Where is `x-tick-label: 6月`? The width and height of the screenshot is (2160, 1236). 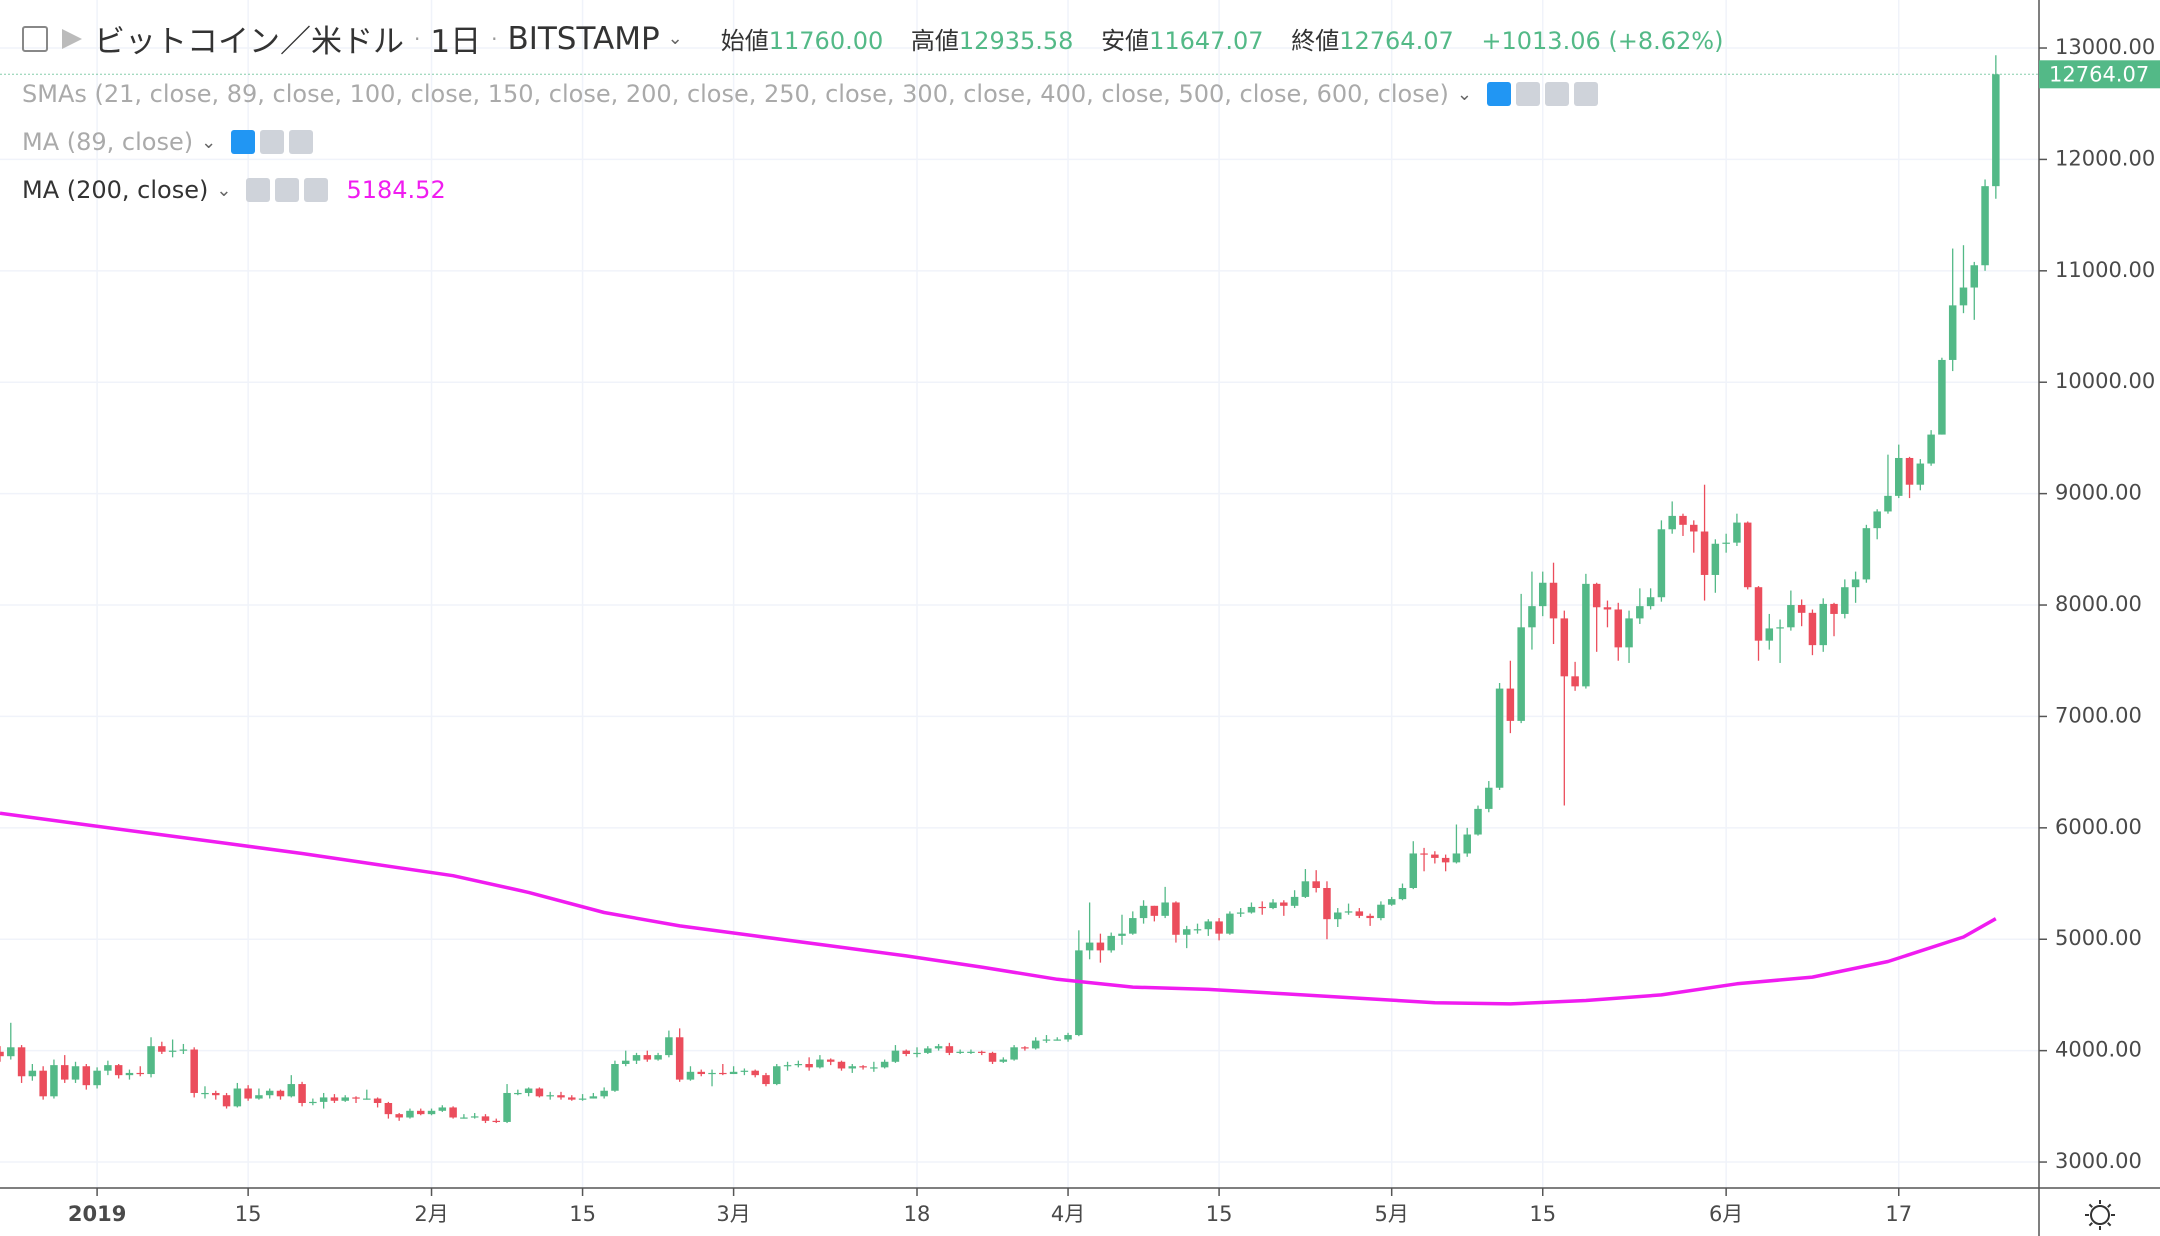 x-tick-label: 6月 is located at coordinates (1726, 1214).